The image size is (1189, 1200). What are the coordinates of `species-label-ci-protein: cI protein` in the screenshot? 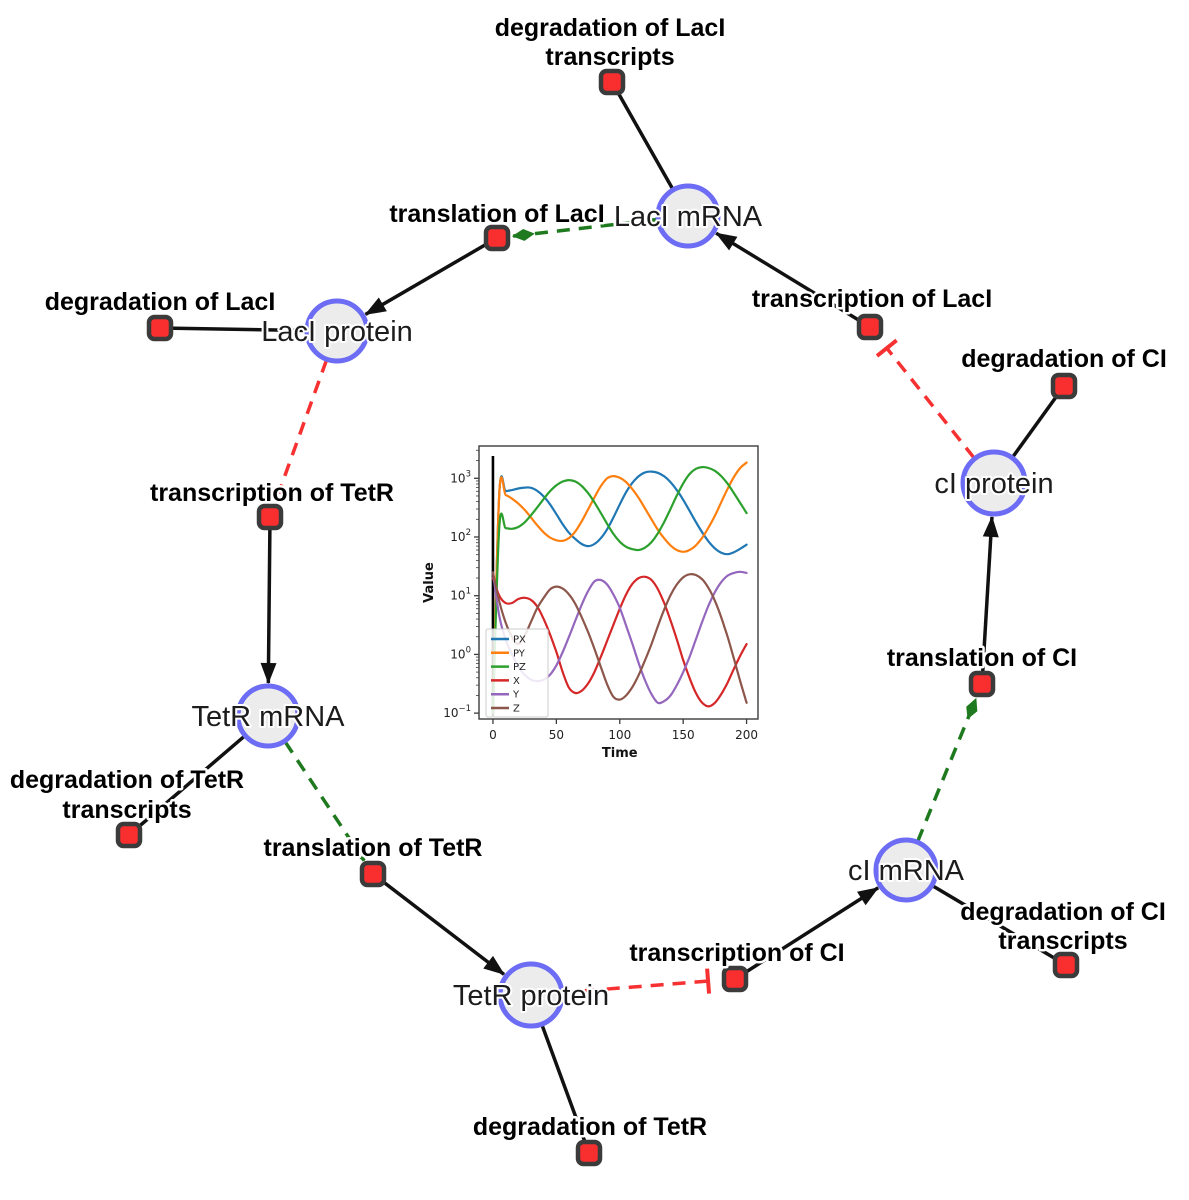 It's located at (993, 484).